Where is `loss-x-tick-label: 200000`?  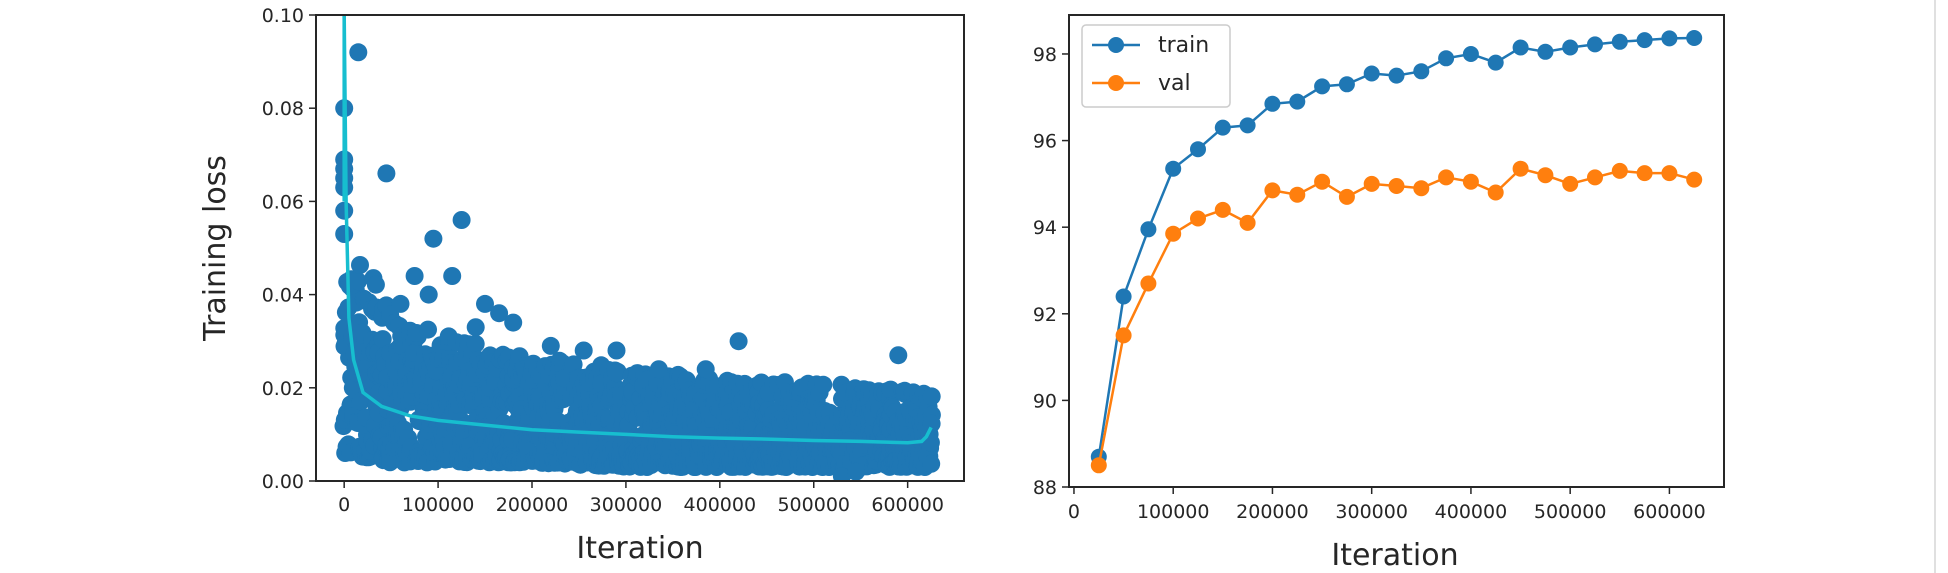 loss-x-tick-label: 200000 is located at coordinates (532, 505).